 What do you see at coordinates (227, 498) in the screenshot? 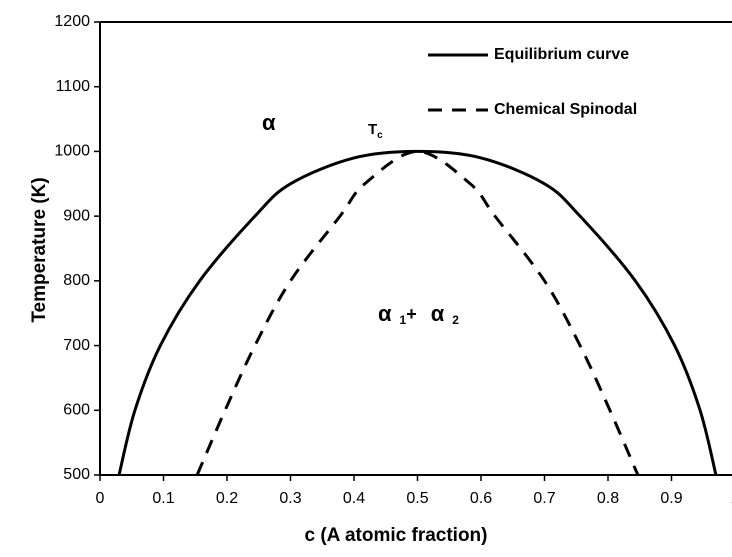
I see `x-tick-label: 0.2` at bounding box center [227, 498].